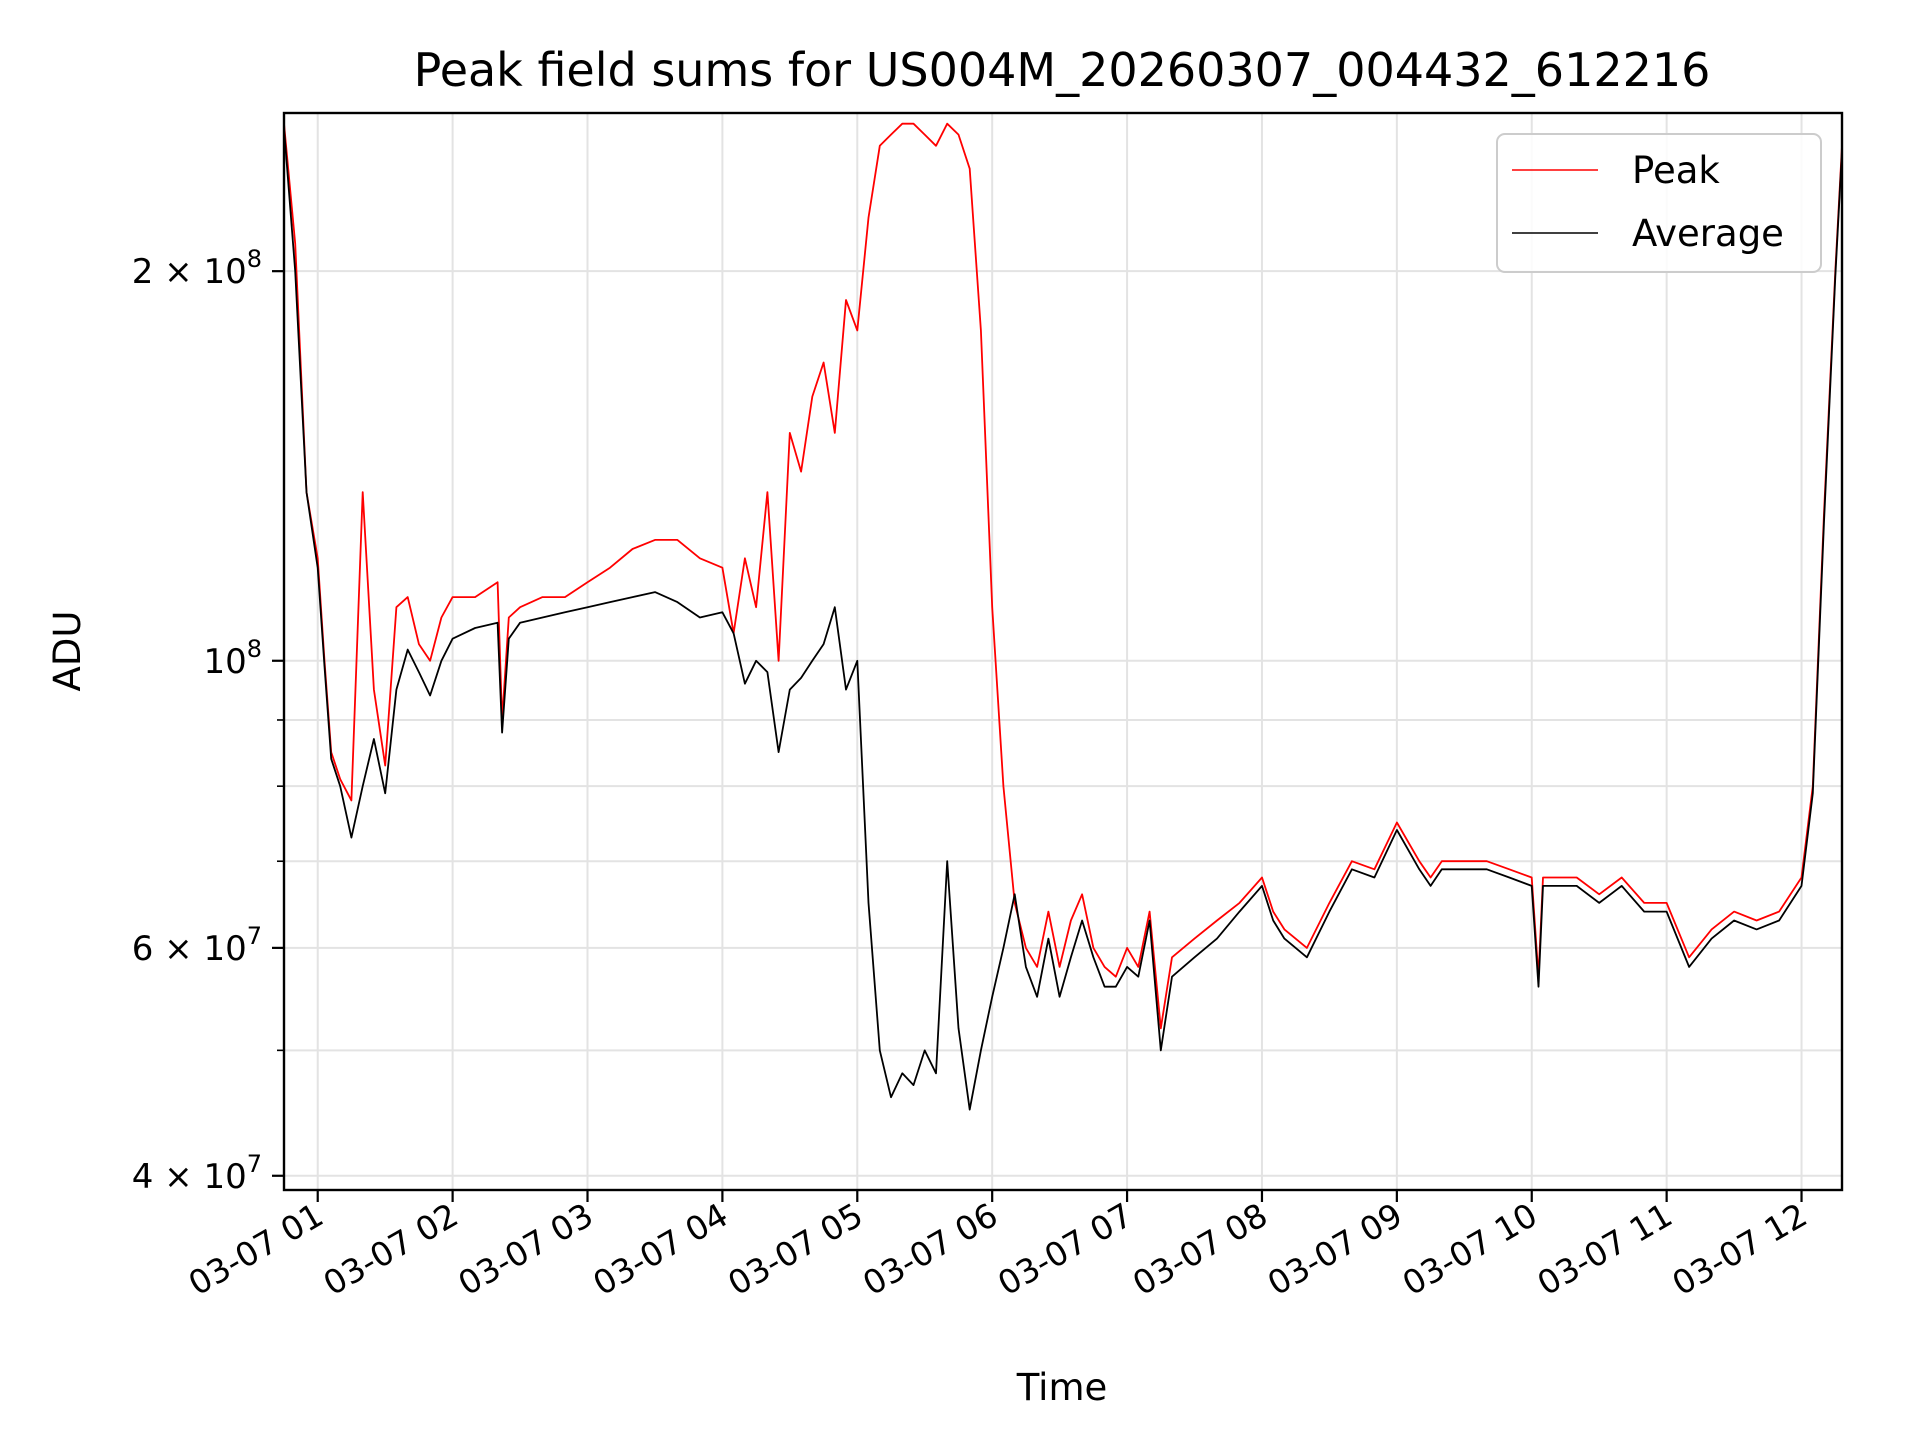 The image size is (1920, 1440). I want to click on legend-label-average: Average, so click(1708, 233).